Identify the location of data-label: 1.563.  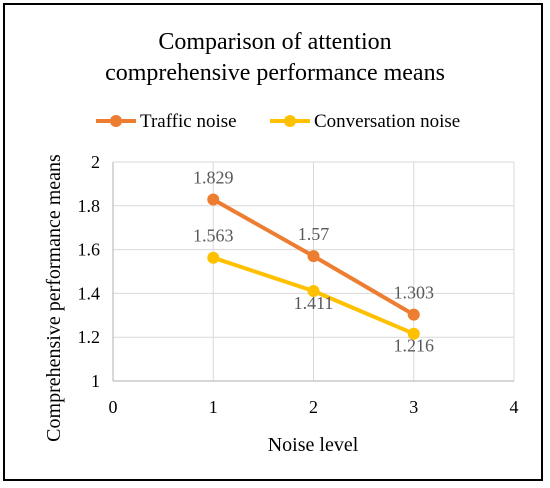
(213, 236).